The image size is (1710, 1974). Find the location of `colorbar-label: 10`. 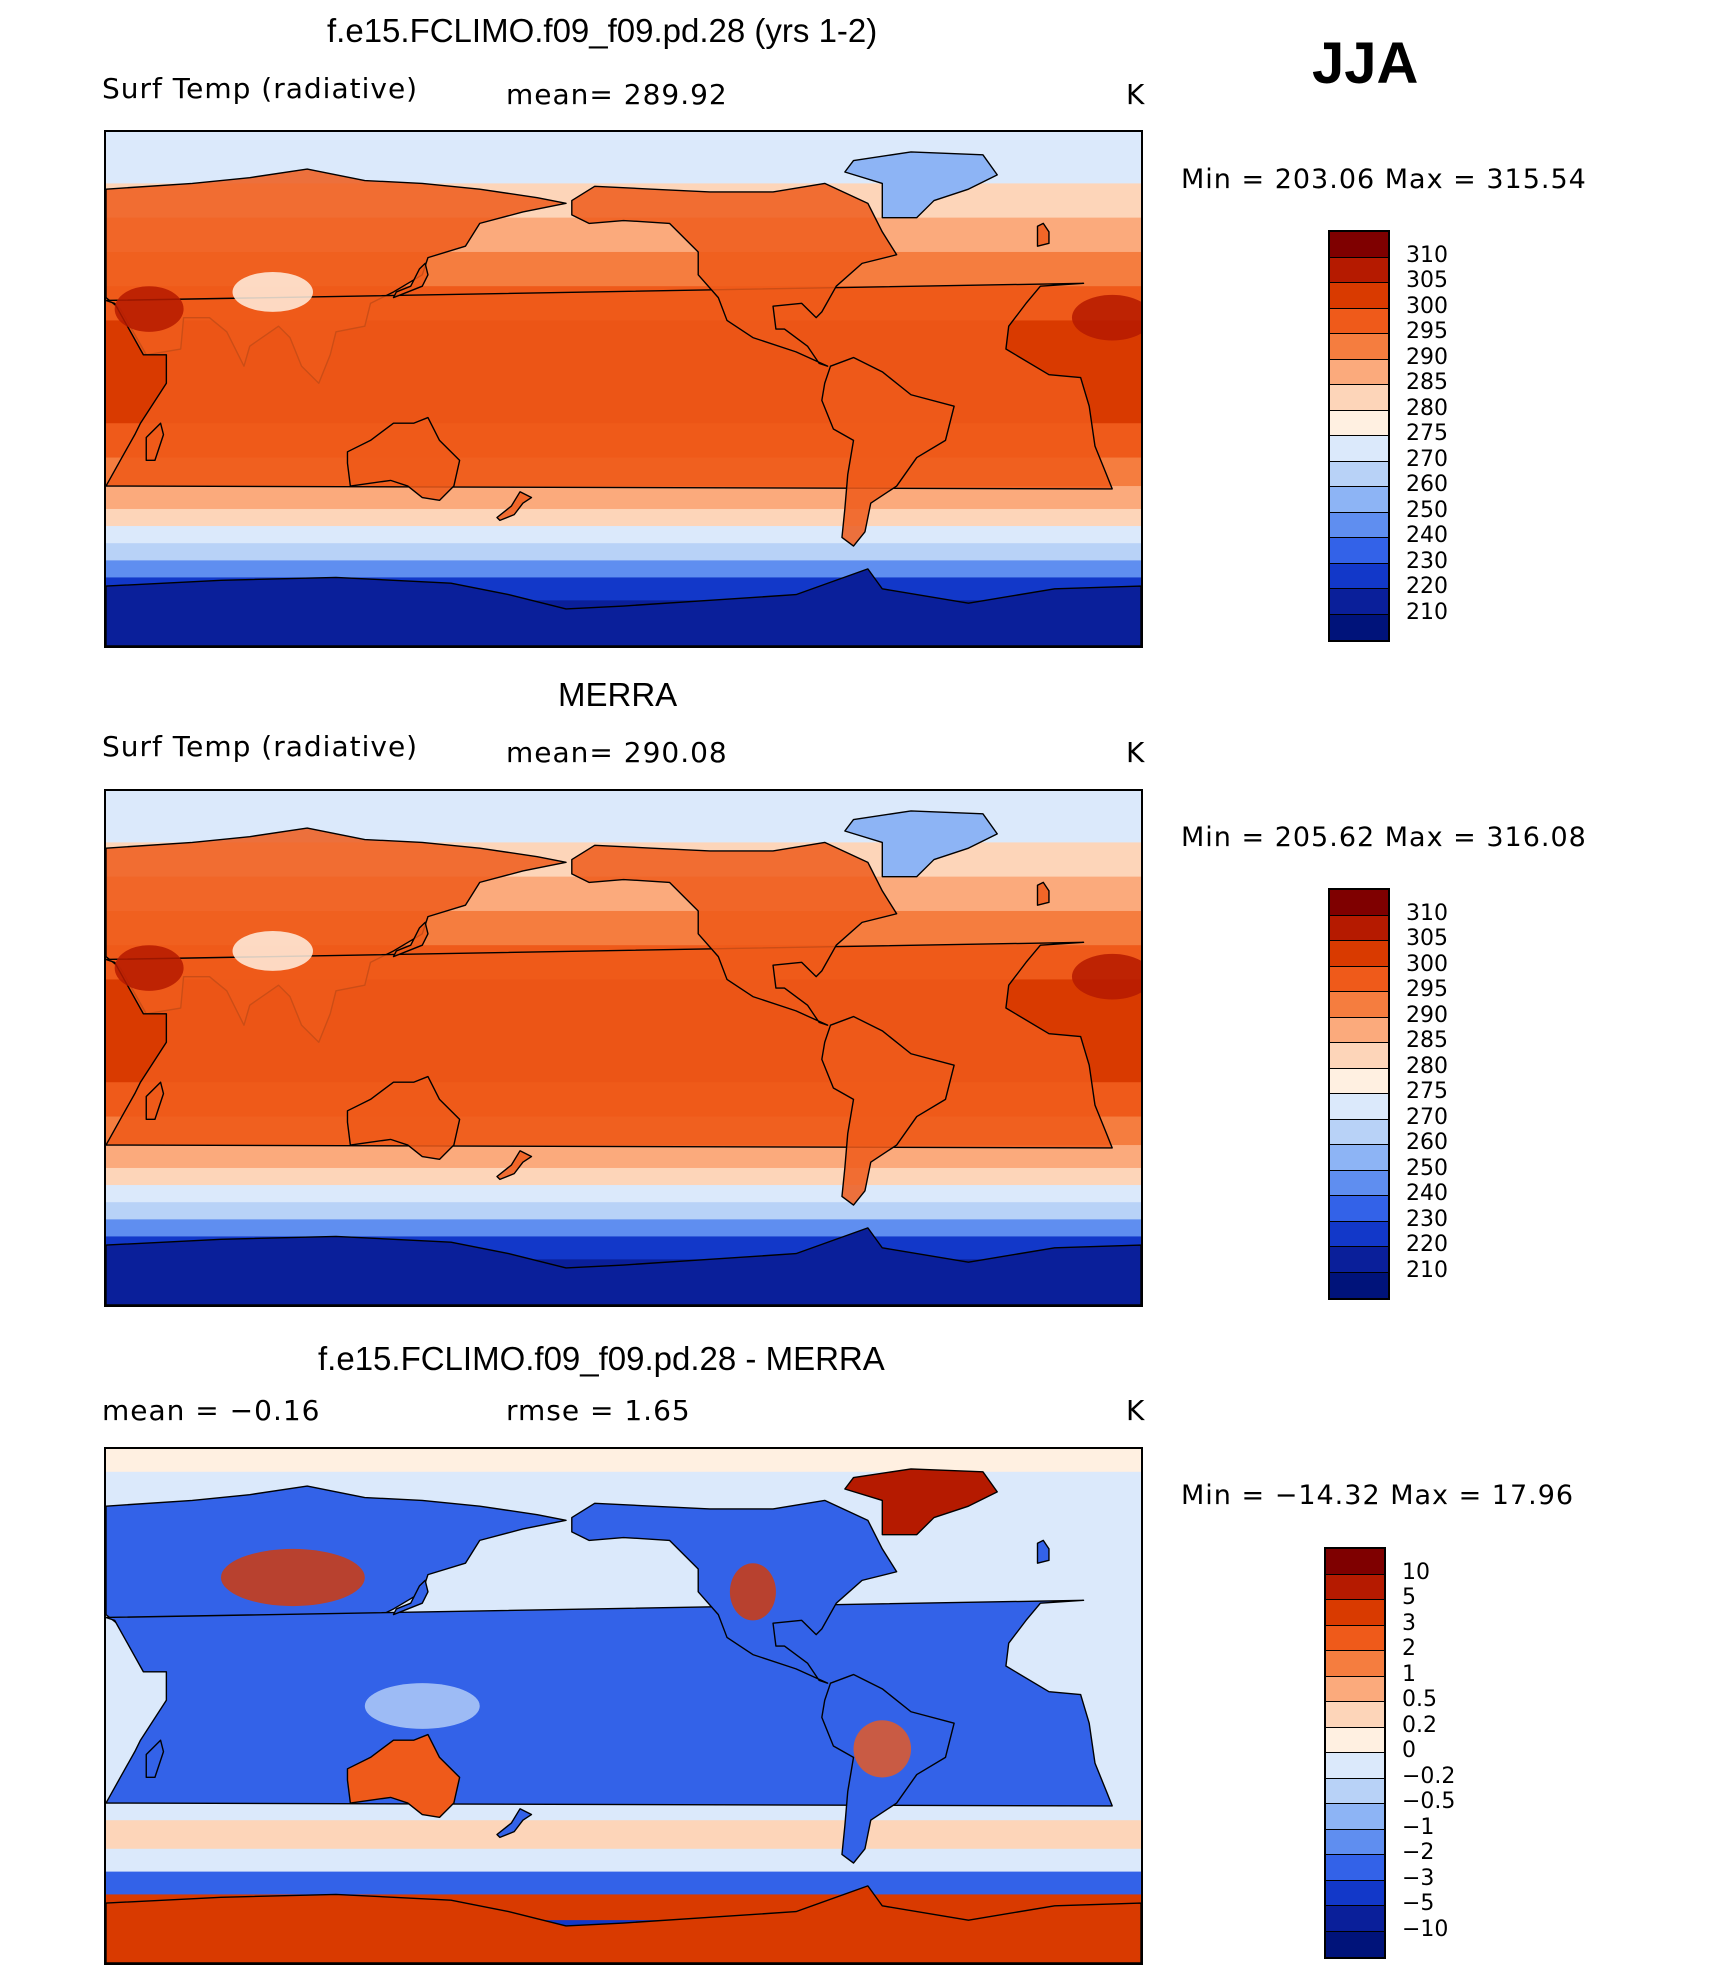

colorbar-label: 10 is located at coordinates (1416, 1572).